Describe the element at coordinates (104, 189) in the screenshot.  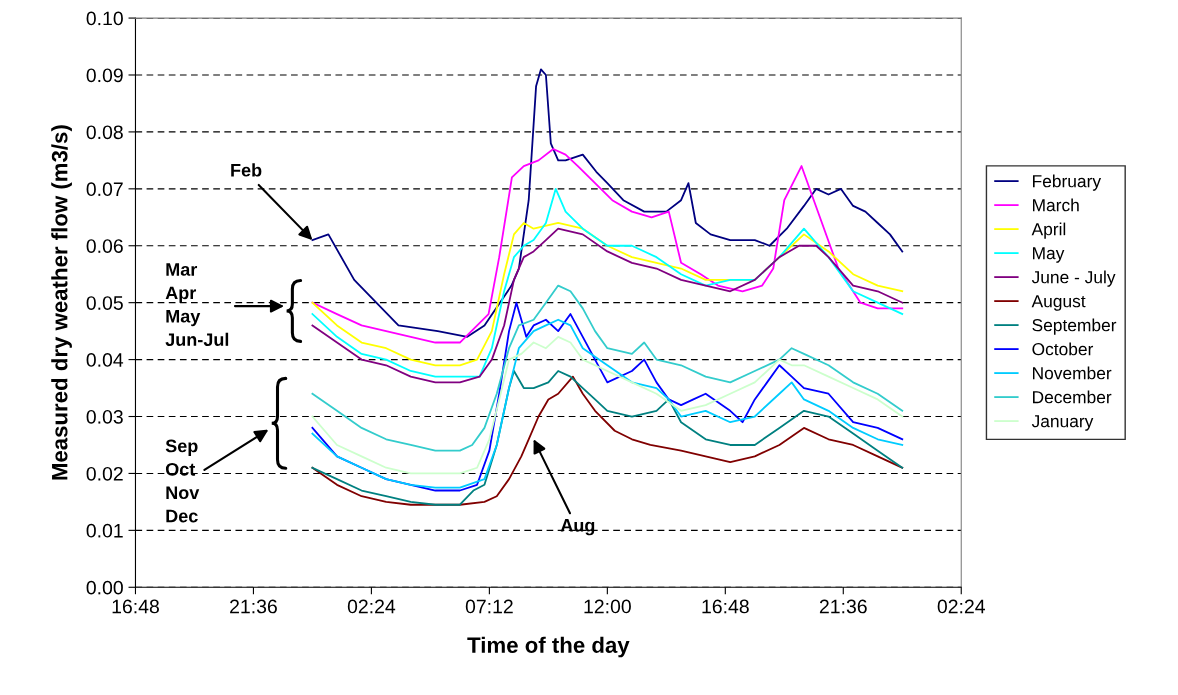
I see `y-tick-label: 0.07` at that location.